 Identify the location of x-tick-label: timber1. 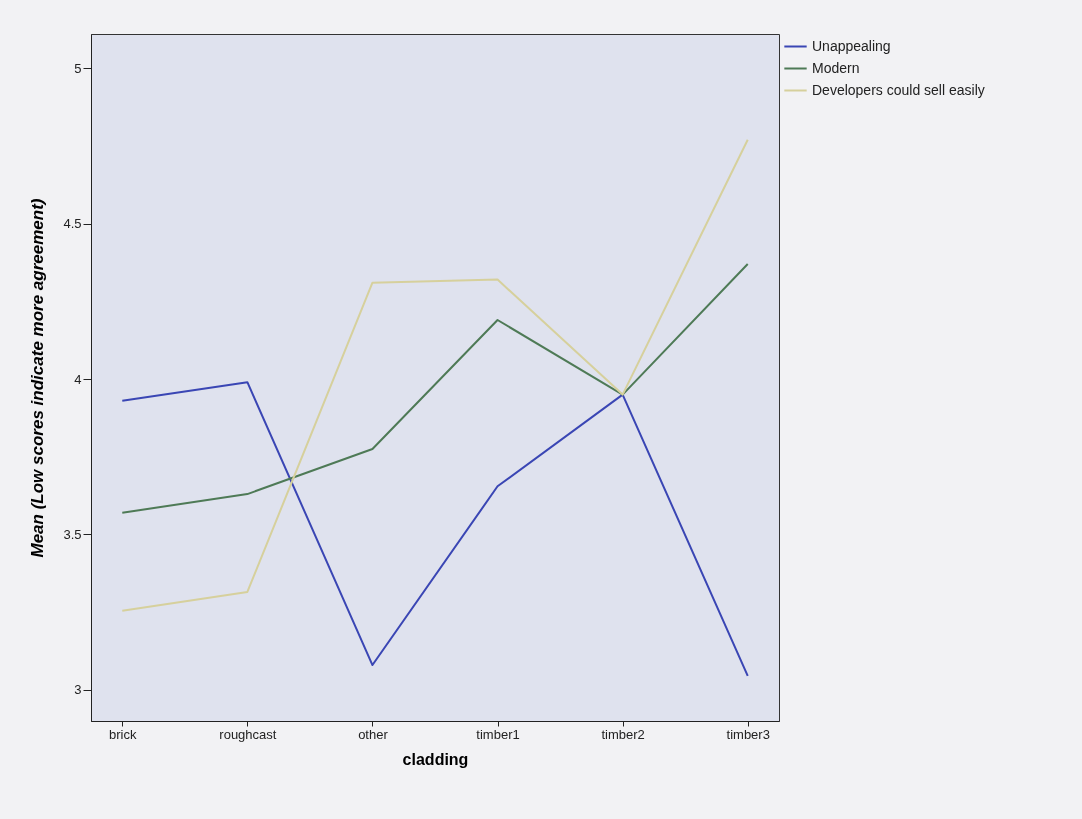
(498, 734).